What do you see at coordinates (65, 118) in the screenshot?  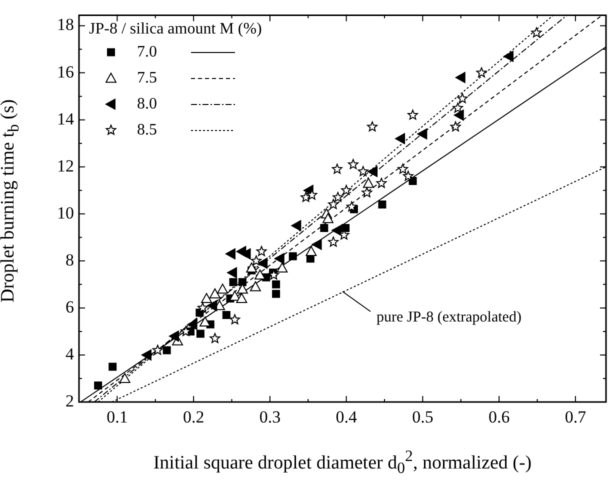 I see `y-tick-label: 14` at bounding box center [65, 118].